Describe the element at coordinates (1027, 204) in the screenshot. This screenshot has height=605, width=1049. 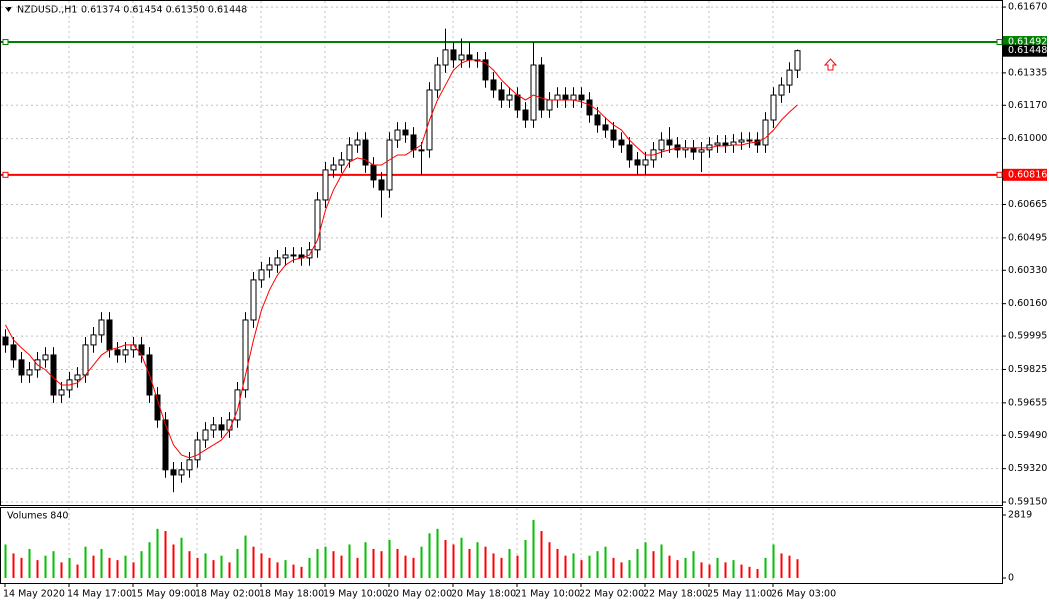
I see `y-tick-label: 0.60665` at that location.